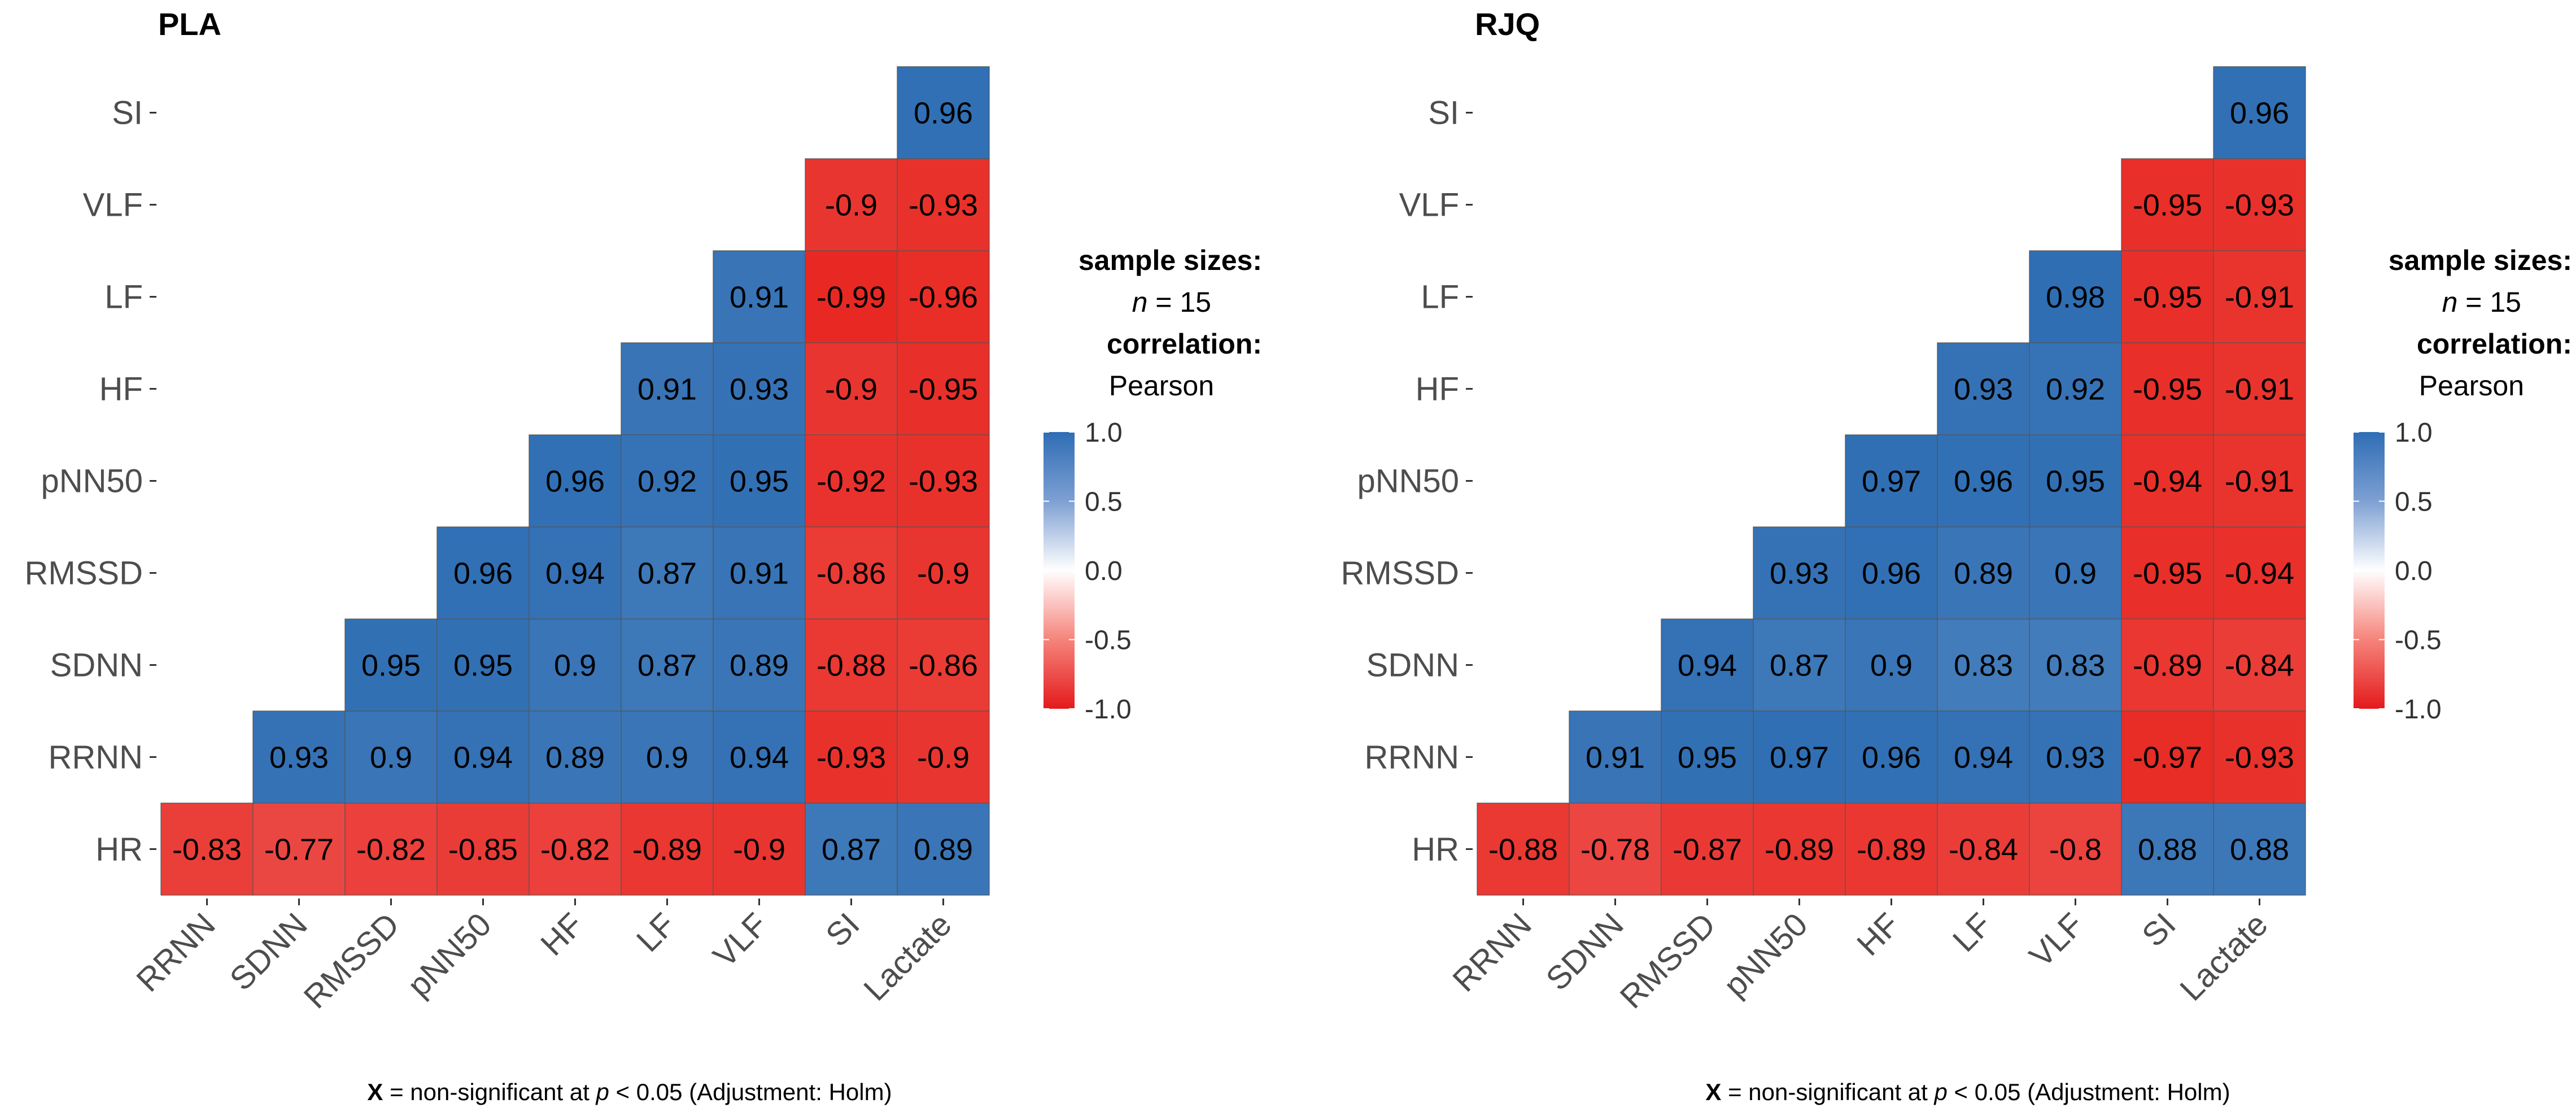  Describe the element at coordinates (944, 298) in the screenshot. I see `cell-value-label: -0.96` at that location.